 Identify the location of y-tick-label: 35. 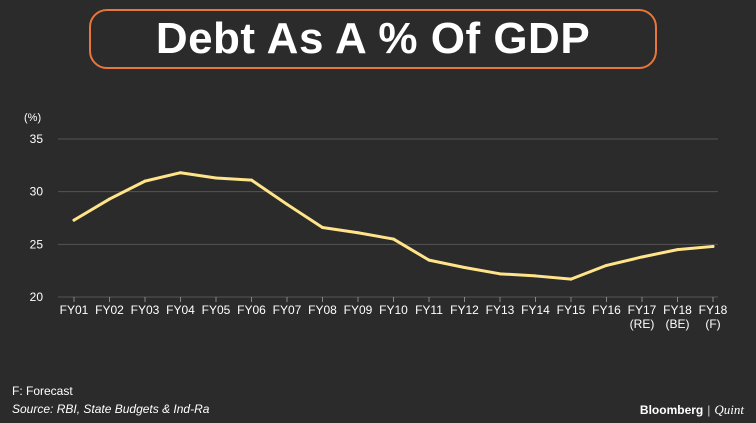
(37, 139).